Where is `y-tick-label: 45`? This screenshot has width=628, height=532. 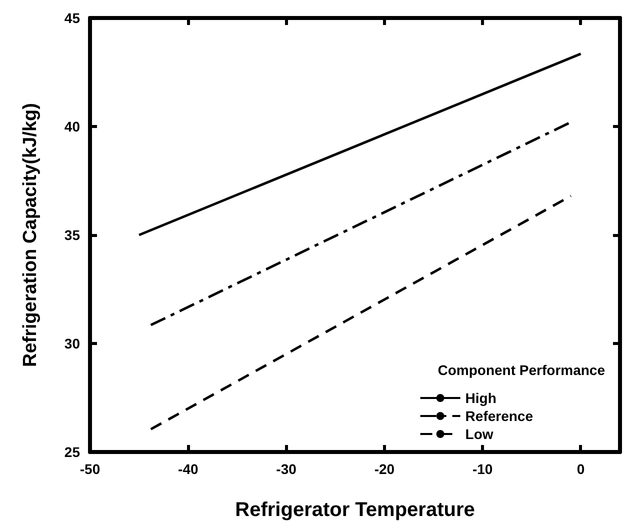
y-tick-label: 45 is located at coordinates (72, 18).